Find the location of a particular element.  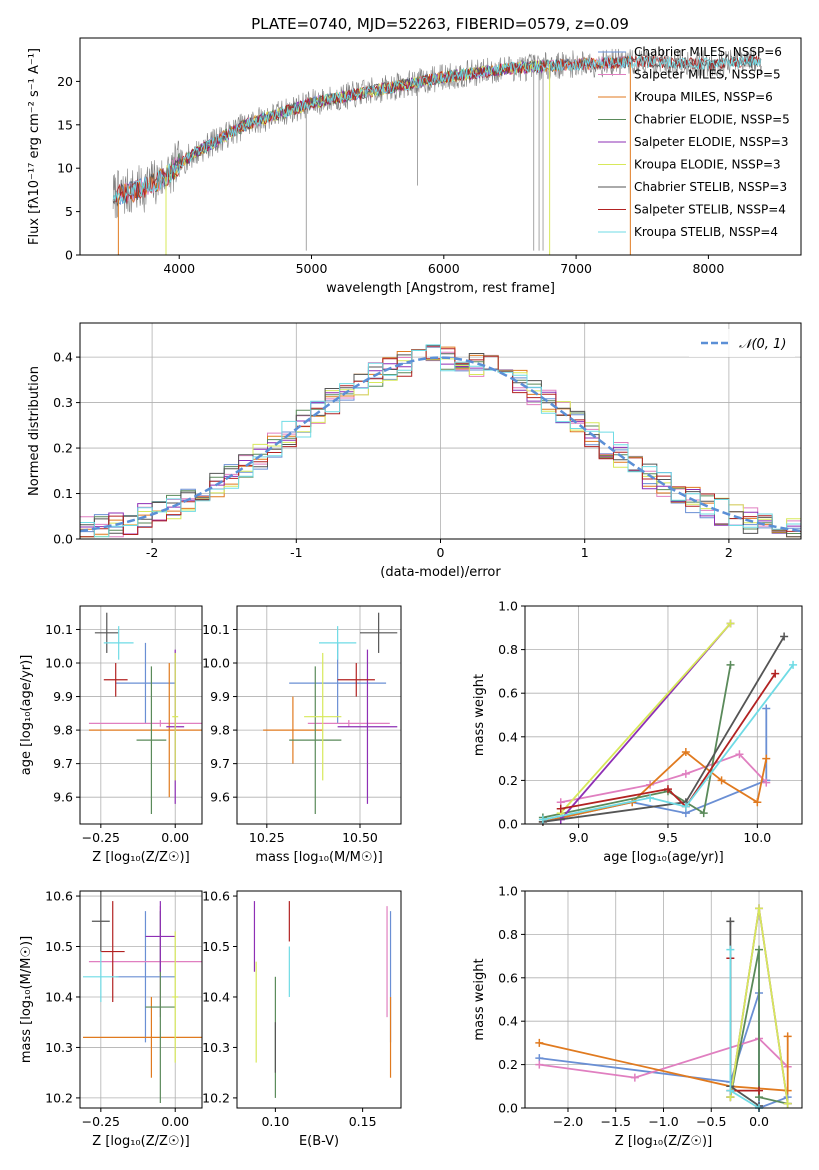

weight-vs-Z-xtick-label: −1.0 is located at coordinates (663, 1121).